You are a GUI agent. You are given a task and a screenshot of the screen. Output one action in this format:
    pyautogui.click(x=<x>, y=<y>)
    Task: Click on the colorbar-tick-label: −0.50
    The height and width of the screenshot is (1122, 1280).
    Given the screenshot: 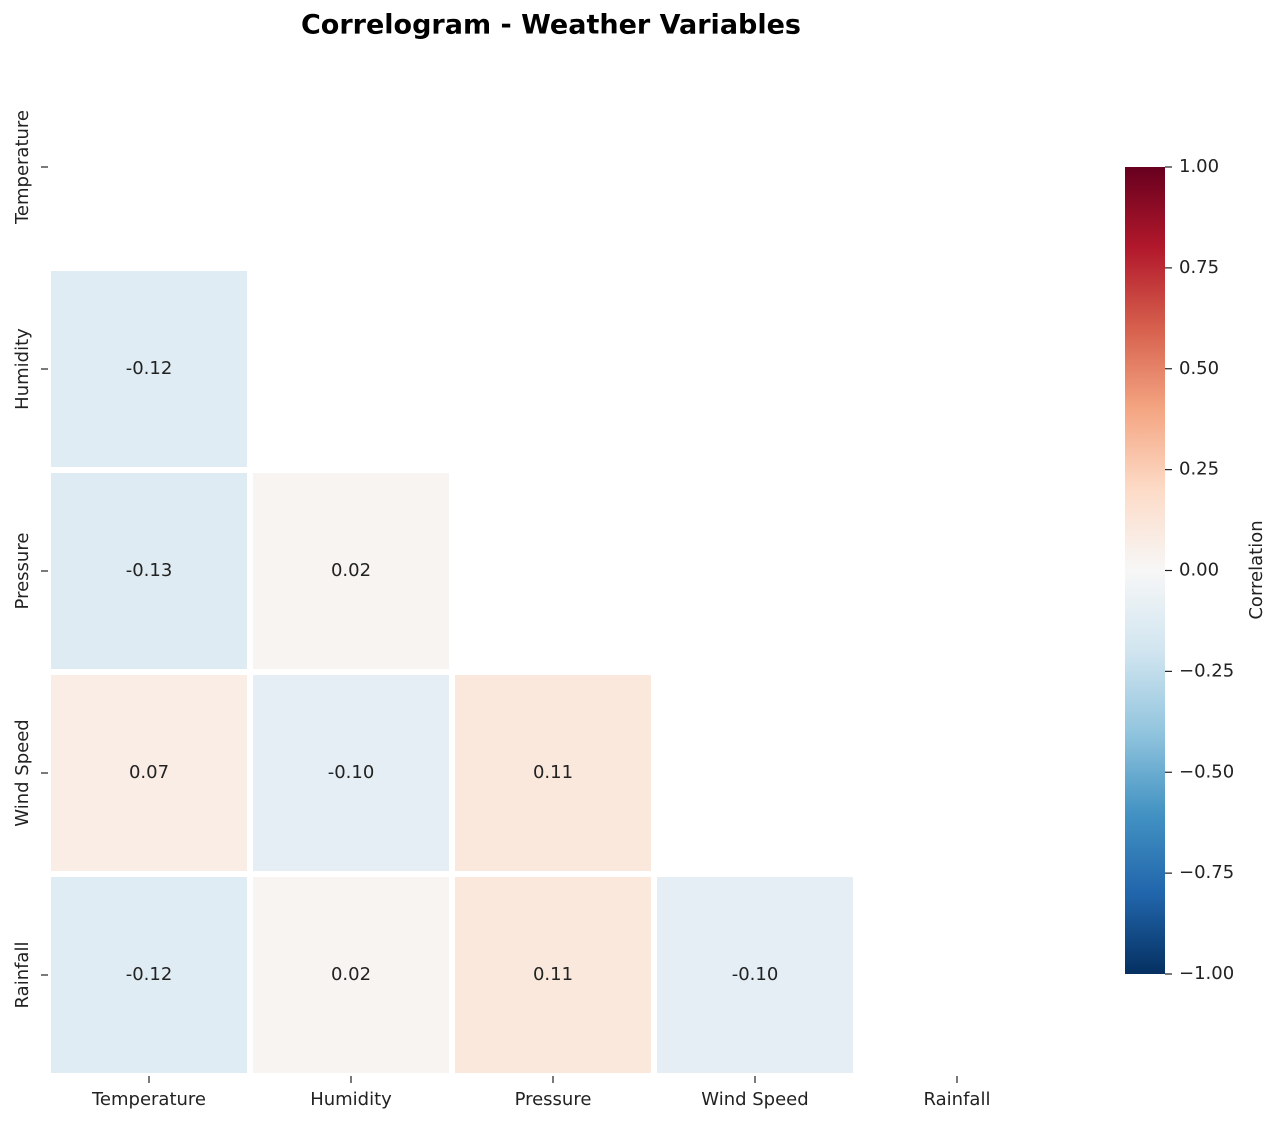 What is the action you would take?
    pyautogui.click(x=1206, y=771)
    